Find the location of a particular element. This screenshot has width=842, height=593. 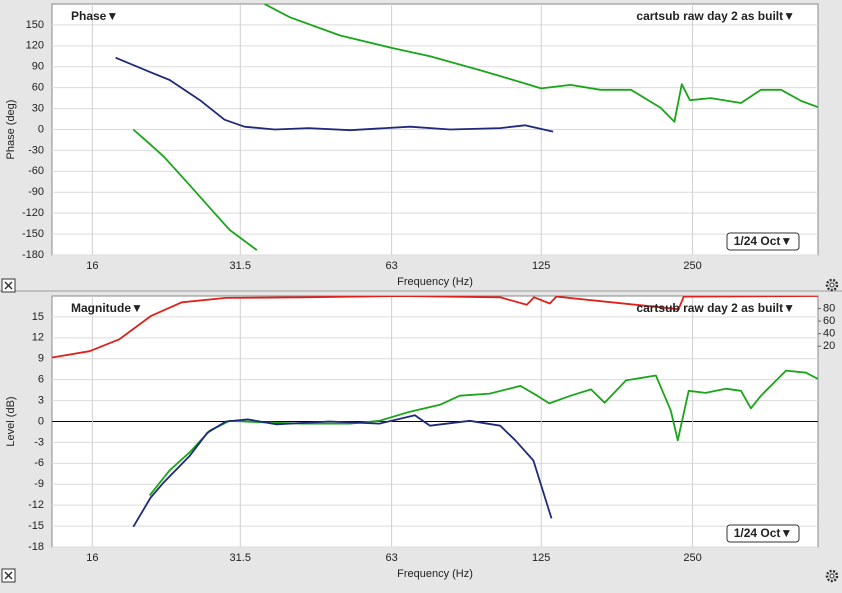

y2-tick-label: 80 is located at coordinates (829, 308).